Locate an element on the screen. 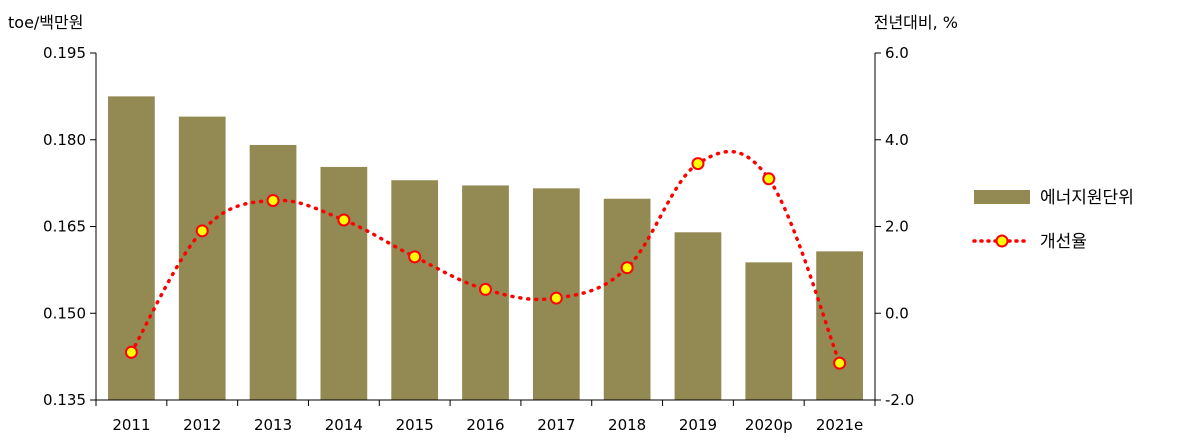 The image size is (1200, 440). x-tick-label-2017: 2017 is located at coordinates (556, 425).